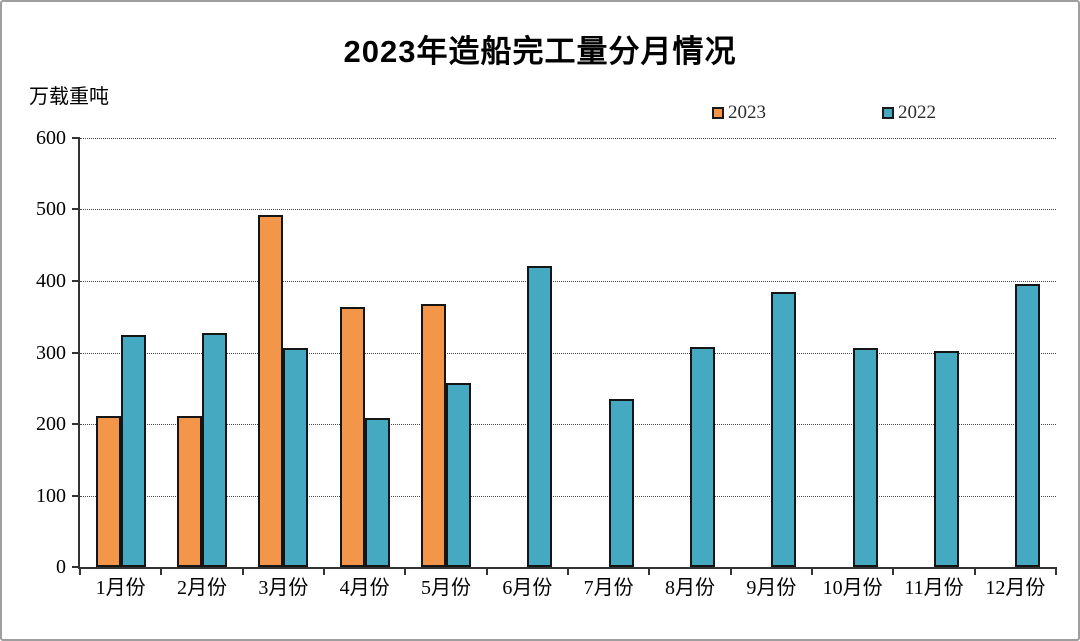 The image size is (1080, 641). I want to click on bar-2022-1月份, so click(133, 450).